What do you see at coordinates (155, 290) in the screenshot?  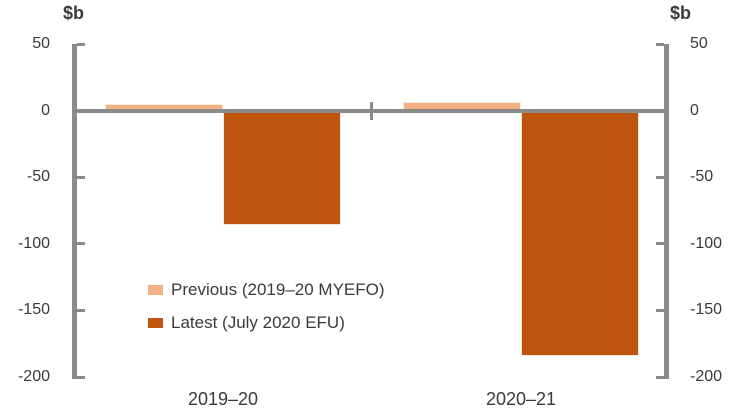 I see `legend-swatch-previous` at bounding box center [155, 290].